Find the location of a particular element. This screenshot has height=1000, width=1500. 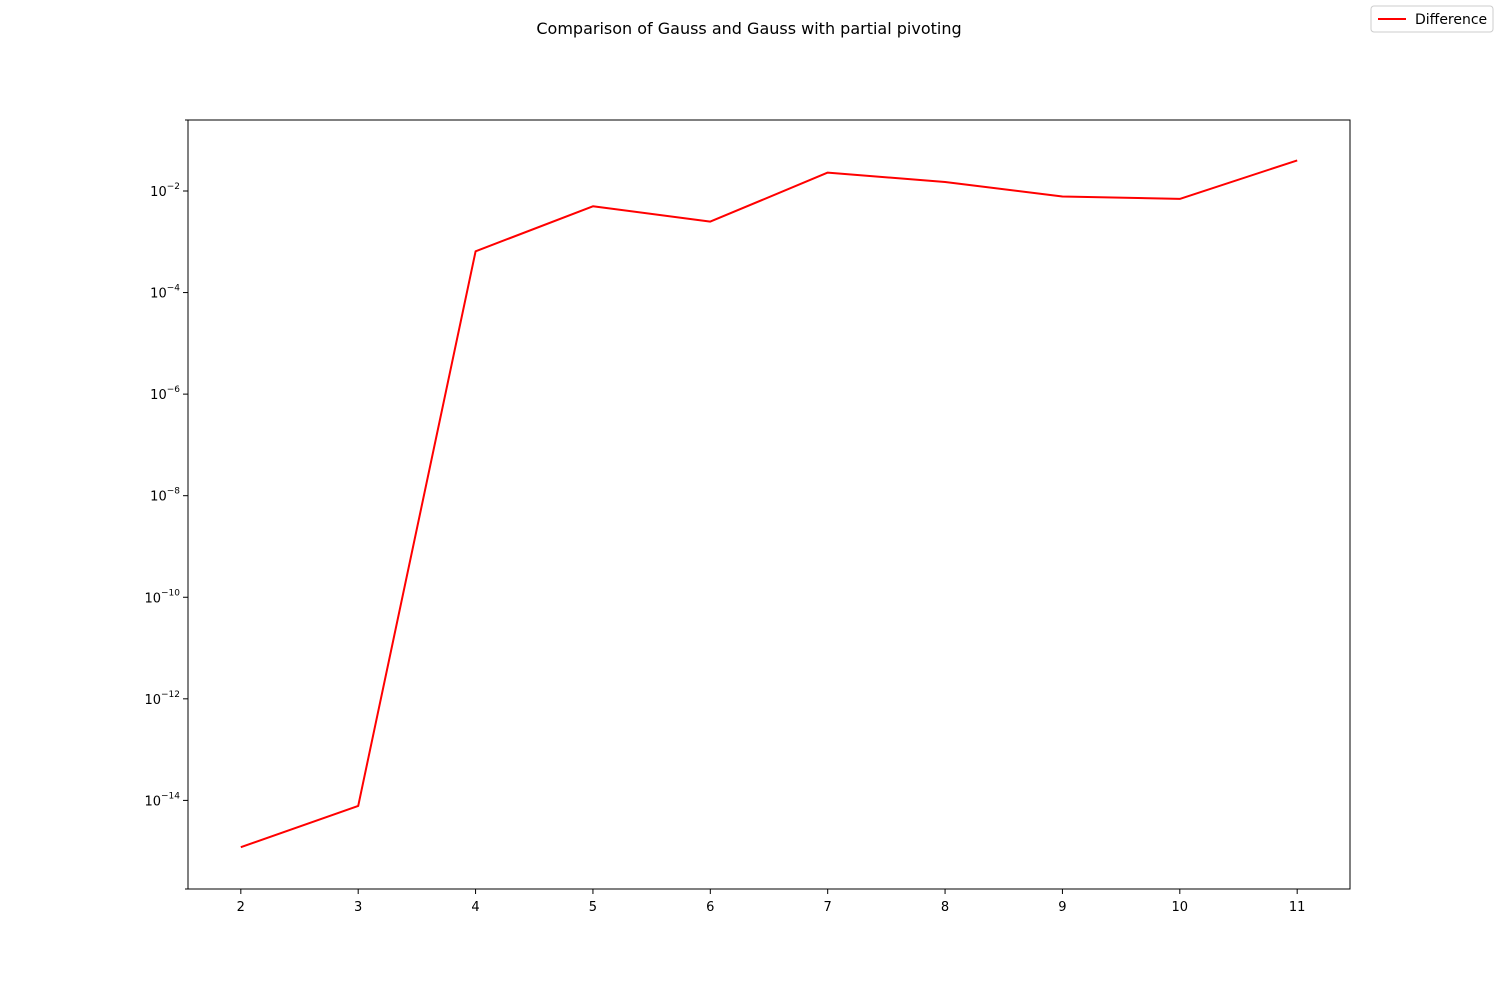

legend-frame is located at coordinates (1432, 19).